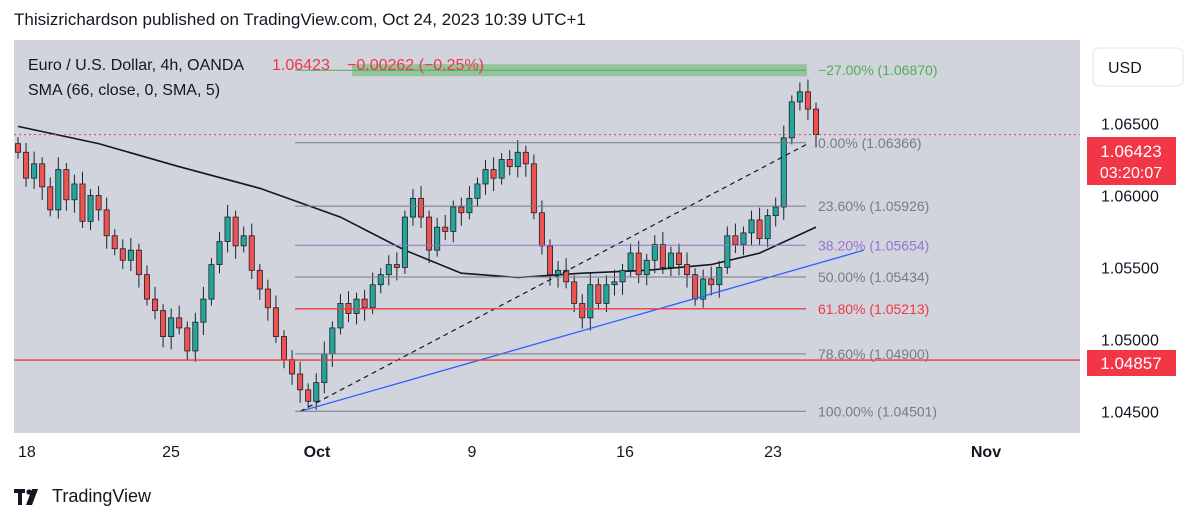  I want to click on x-tick-label: 23, so click(773, 452).